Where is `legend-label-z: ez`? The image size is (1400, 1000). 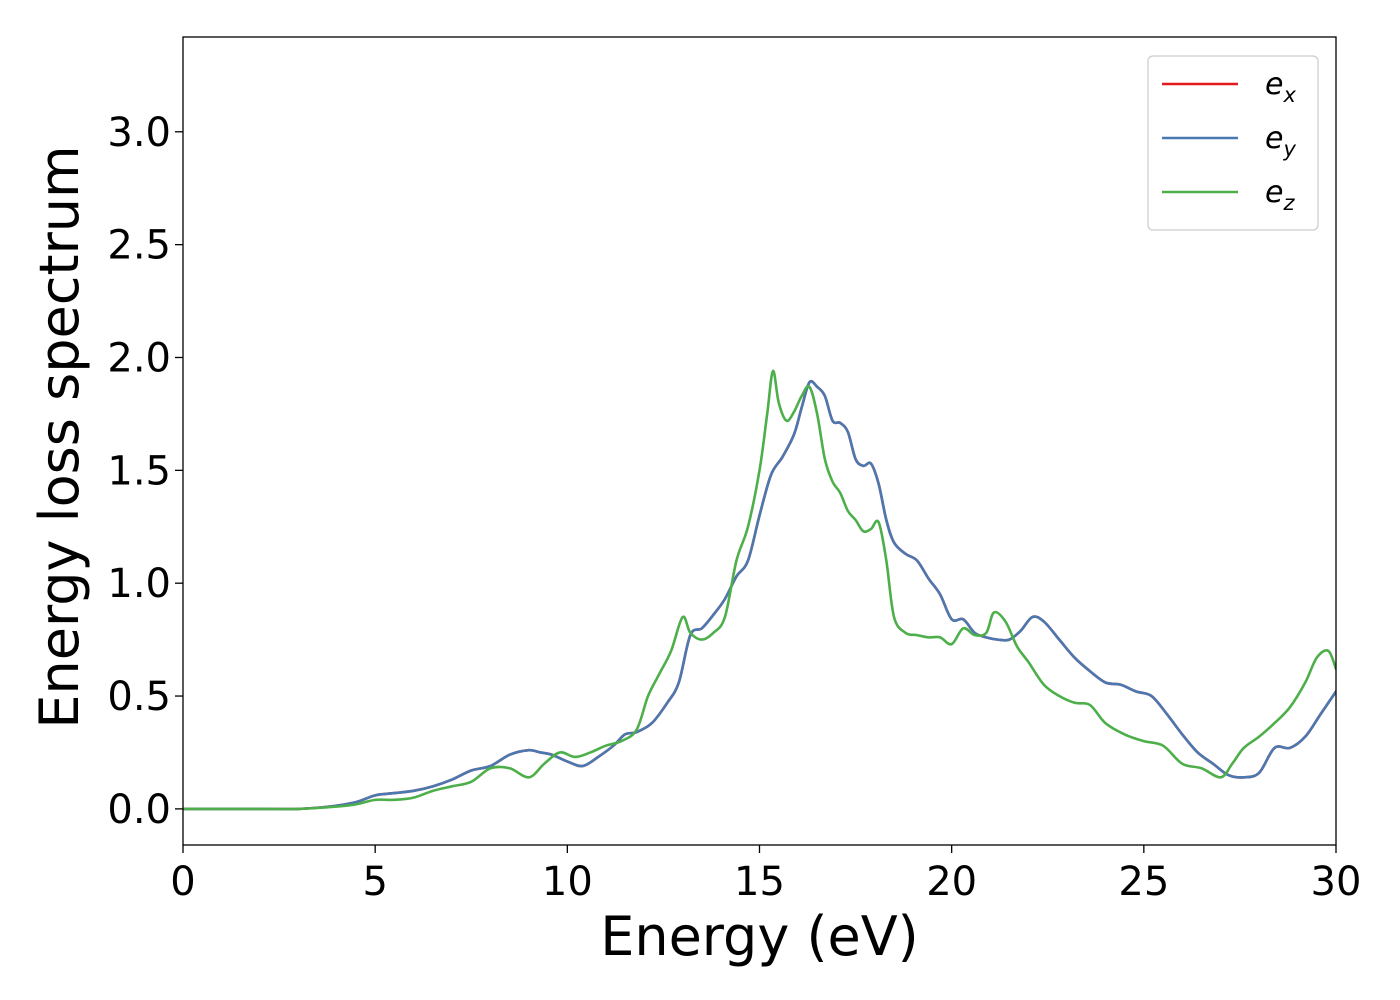
legend-label-z: ez is located at coordinates (1280, 195).